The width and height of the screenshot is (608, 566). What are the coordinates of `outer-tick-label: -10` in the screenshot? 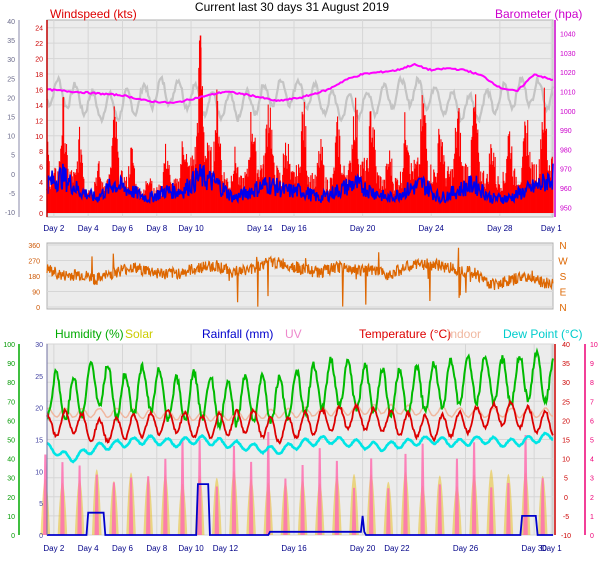 It's located at (10, 213).